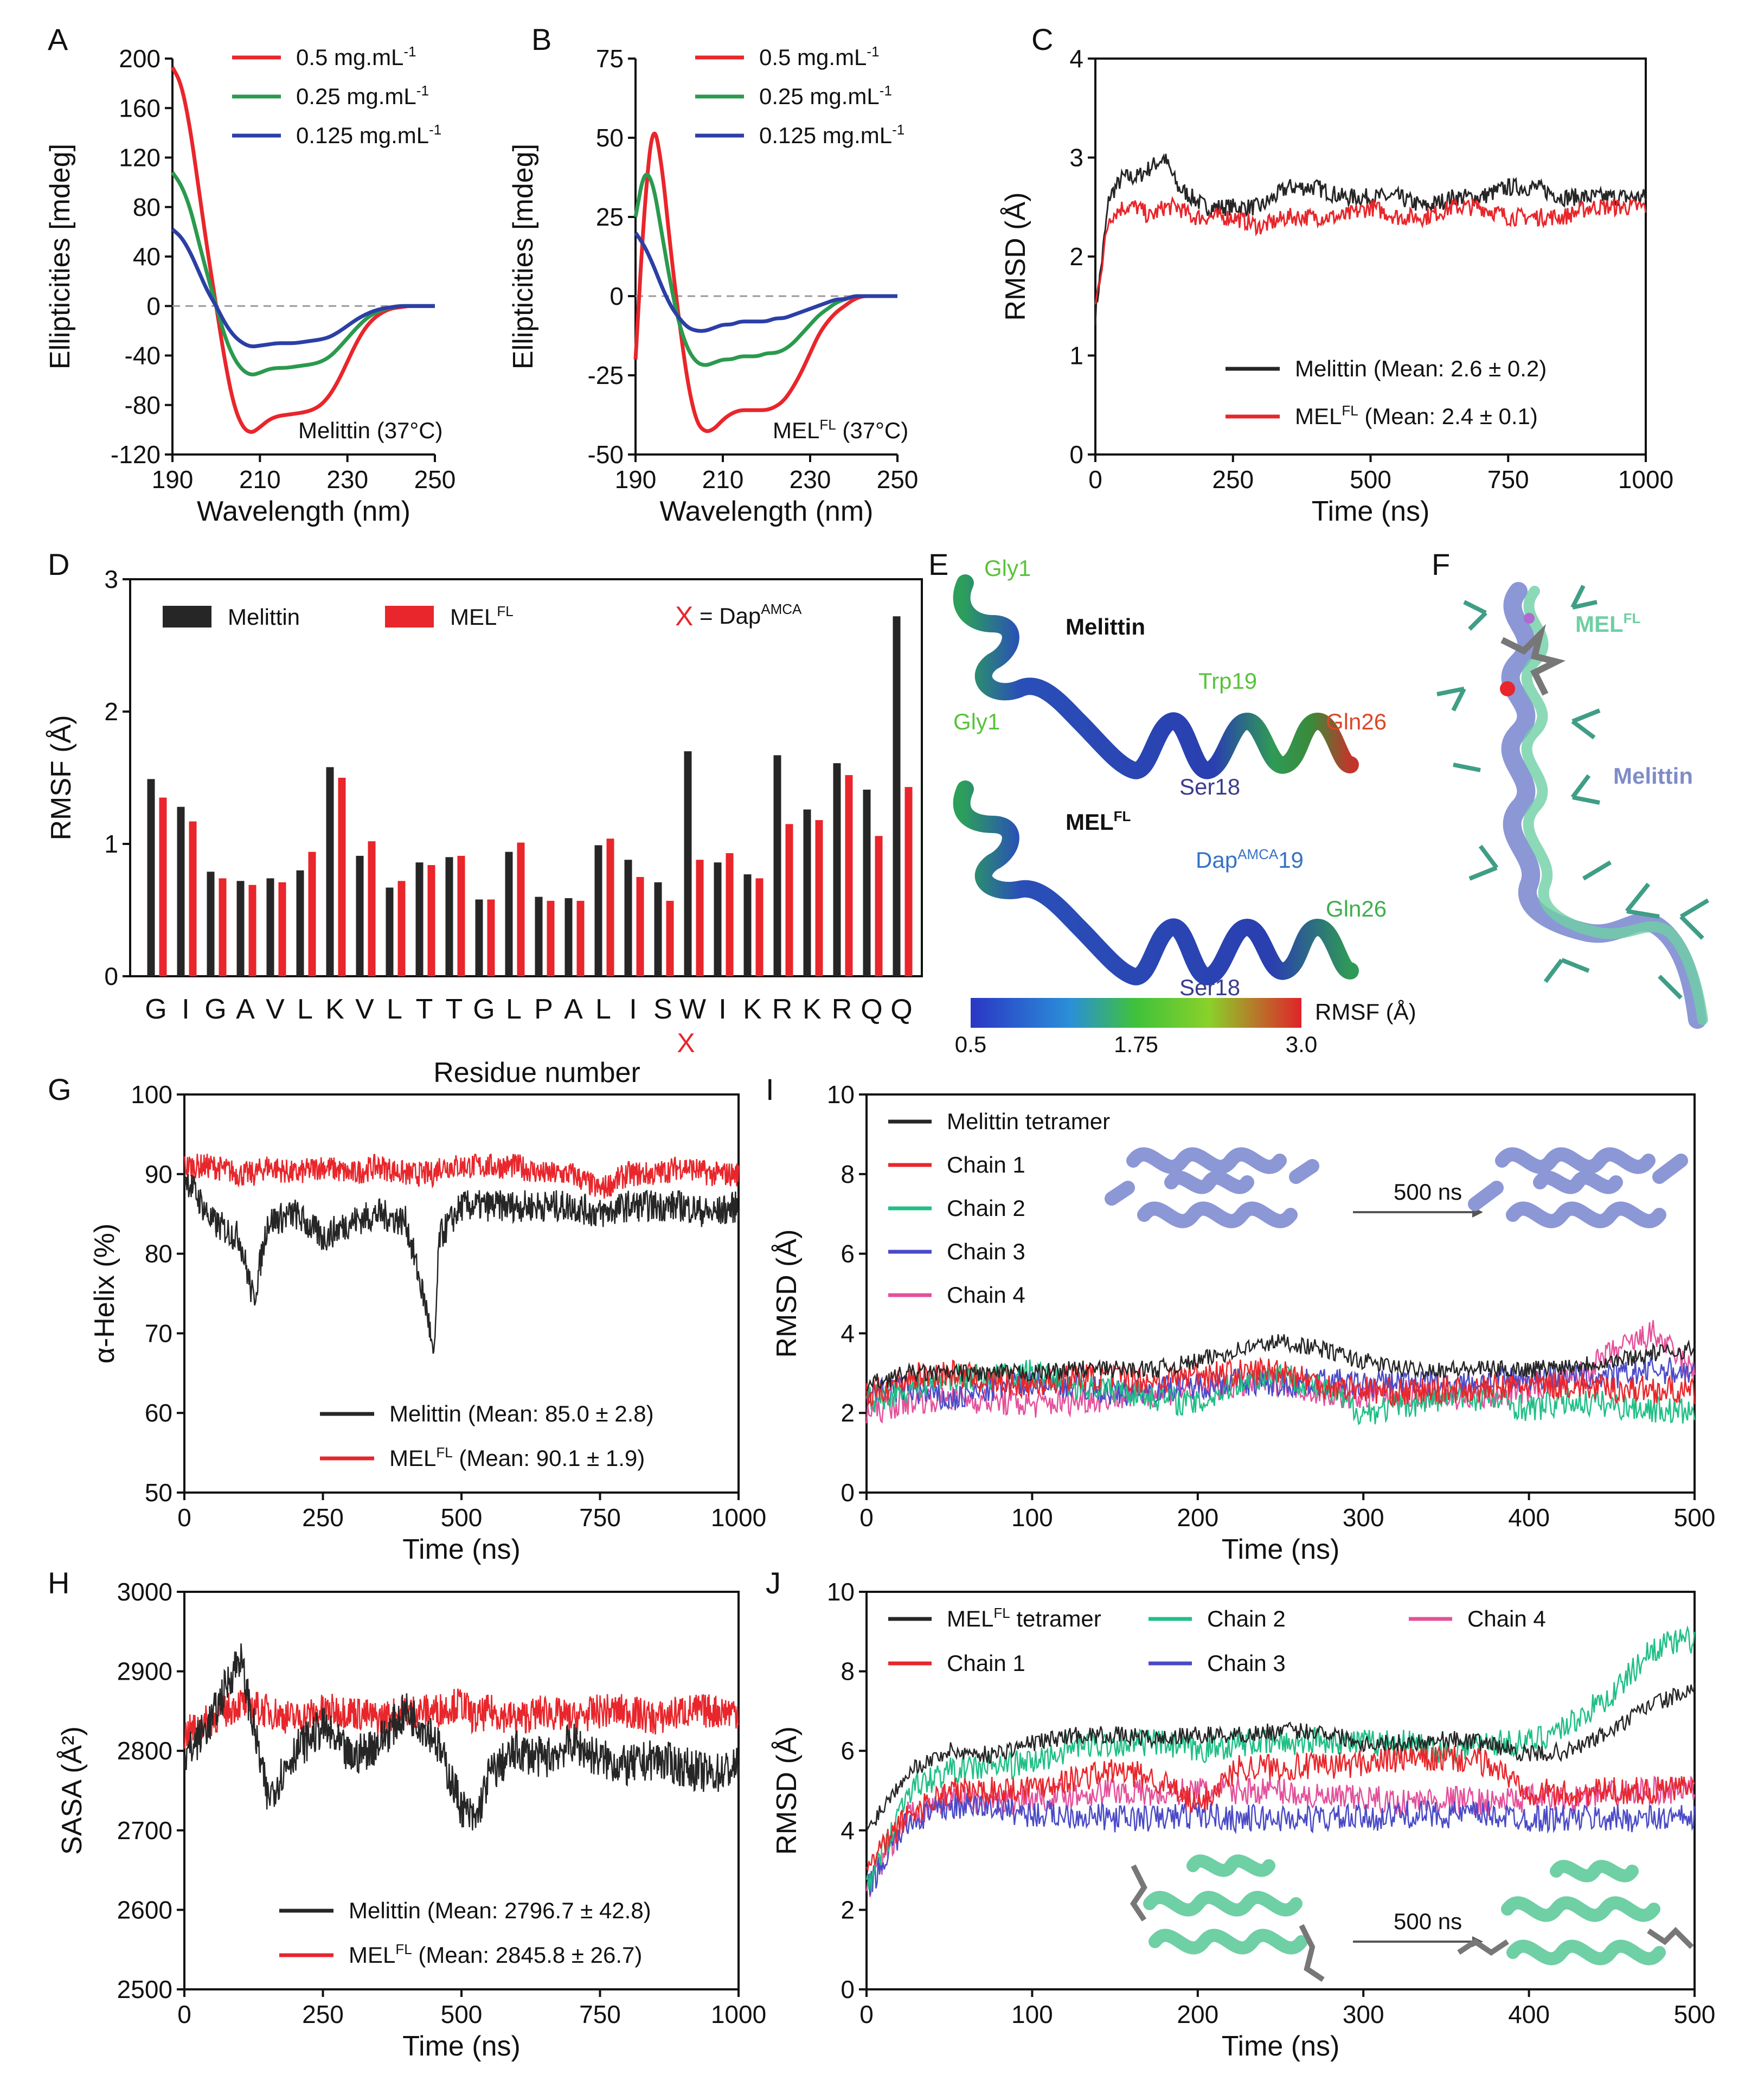 The height and width of the screenshot is (2100, 1745). What do you see at coordinates (334, 1009) in the screenshot?
I see `residue-label: K` at bounding box center [334, 1009].